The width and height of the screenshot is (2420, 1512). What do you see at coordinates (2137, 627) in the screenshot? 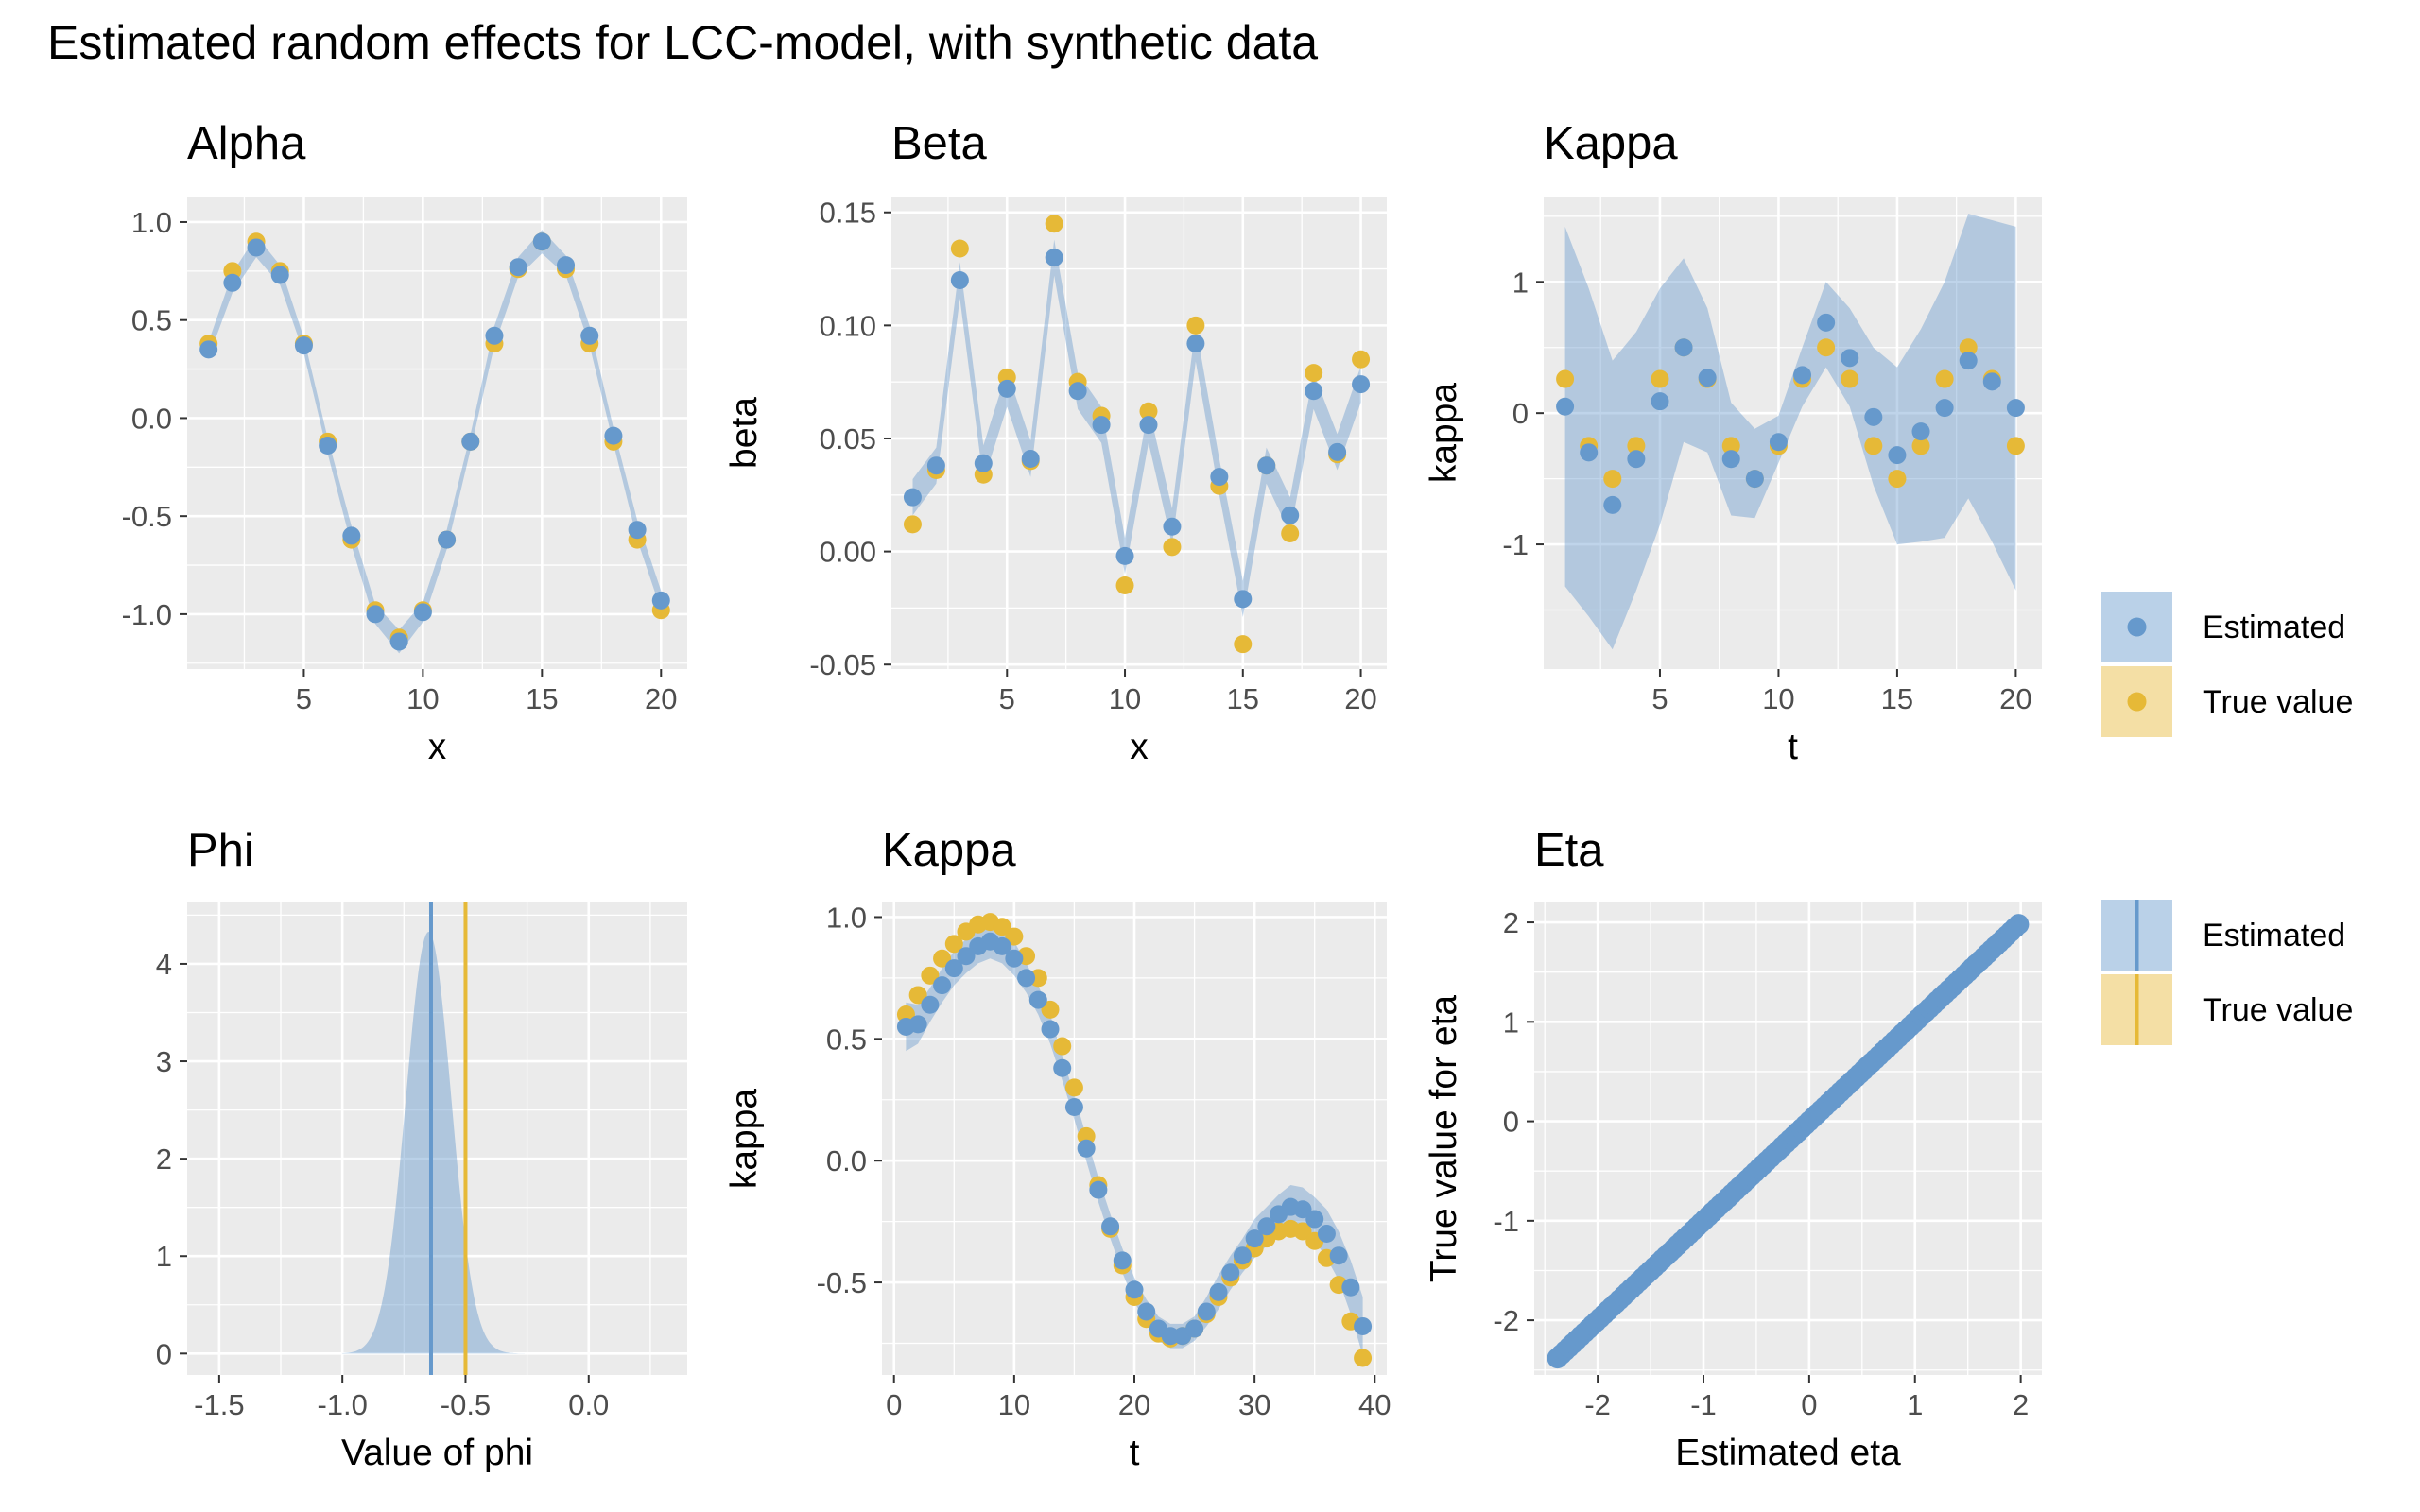
I see `legend-key-estimated-point` at bounding box center [2137, 627].